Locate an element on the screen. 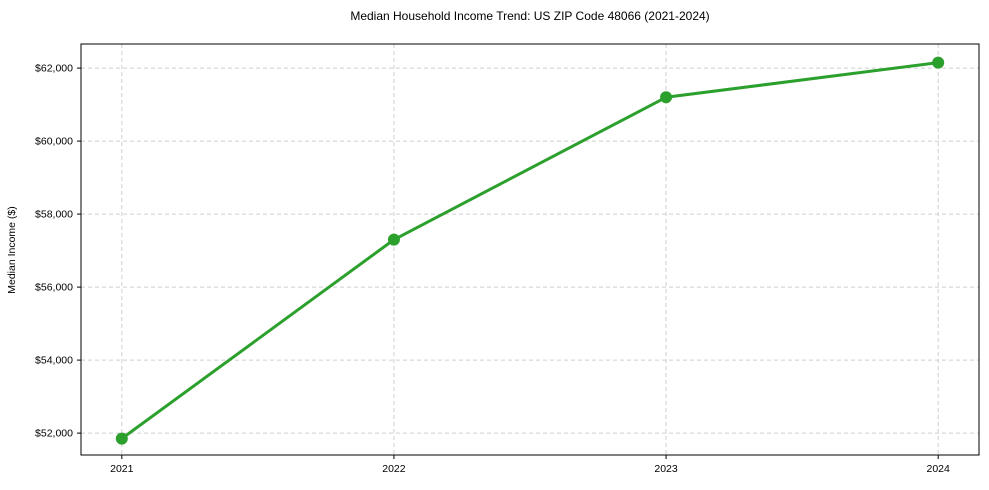 The width and height of the screenshot is (989, 490). y-axis-label: Median Income ($) is located at coordinates (12, 250).